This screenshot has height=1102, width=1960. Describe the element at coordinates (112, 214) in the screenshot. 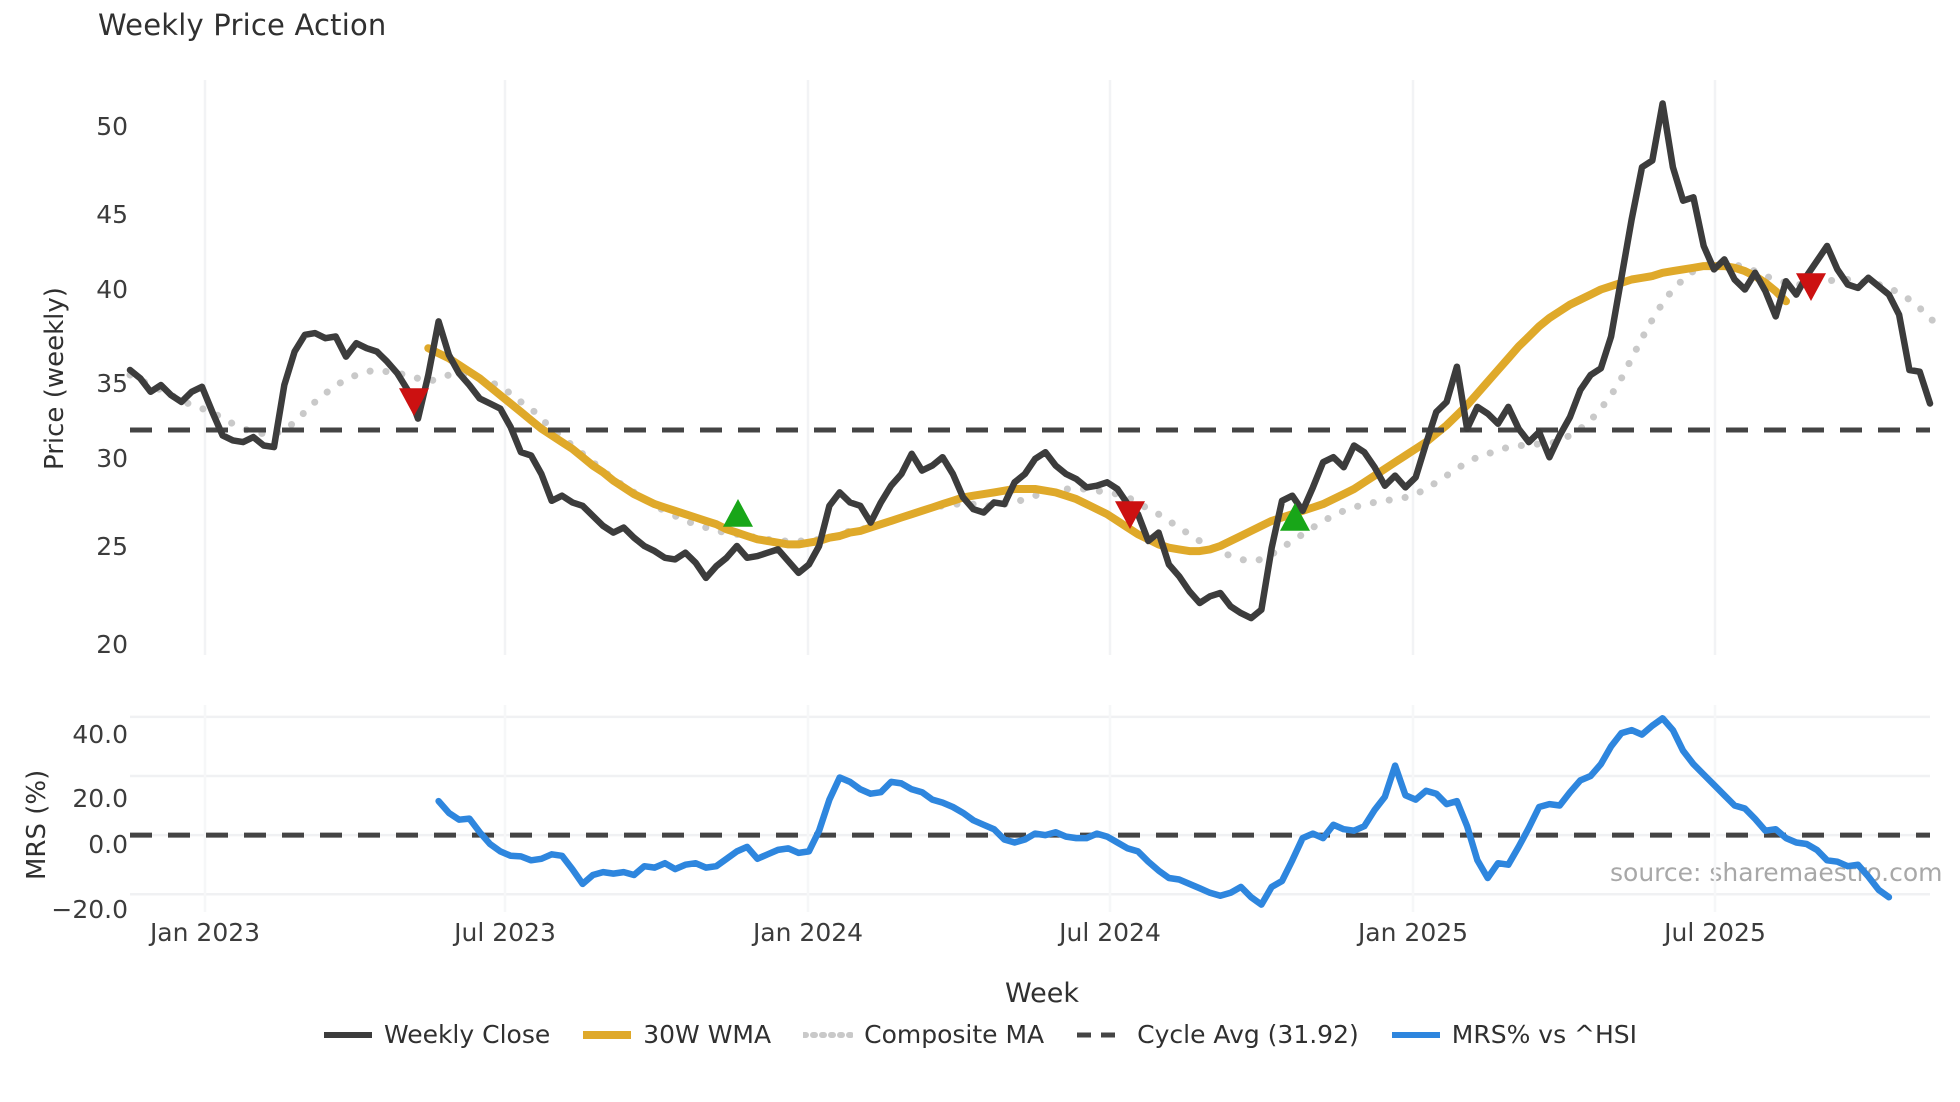

I see `price-ytick: 45` at that location.